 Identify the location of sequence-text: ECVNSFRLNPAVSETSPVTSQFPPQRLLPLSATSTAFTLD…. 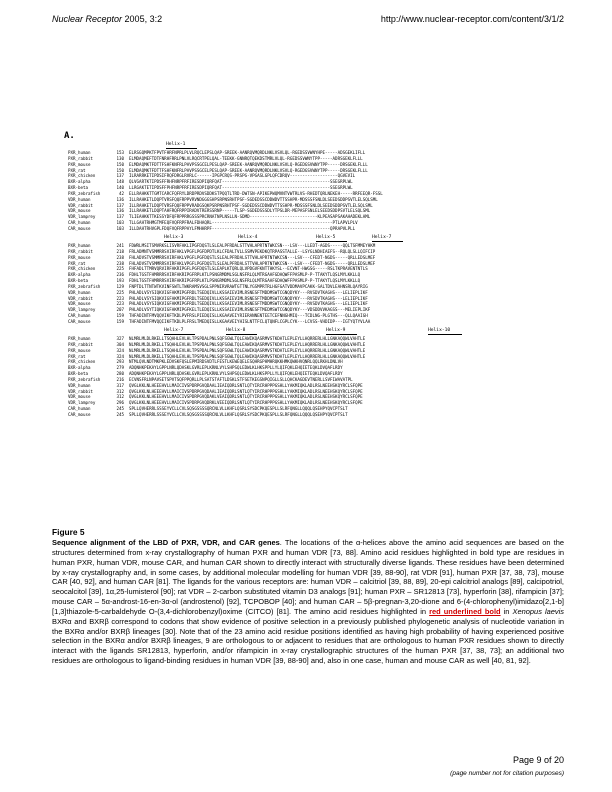
(241, 379).